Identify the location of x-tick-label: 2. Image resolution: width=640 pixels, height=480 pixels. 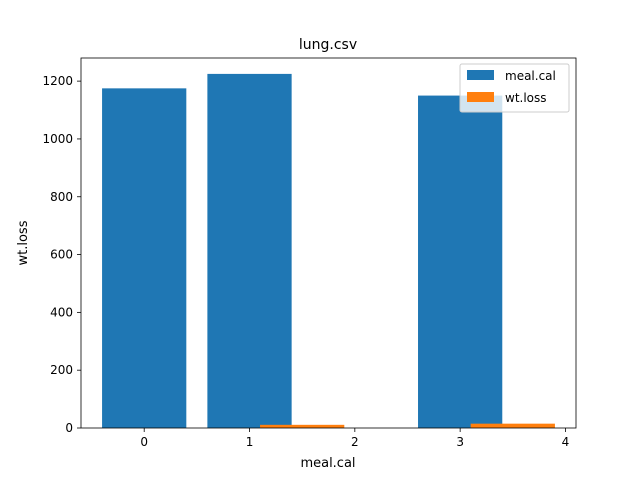
(355, 442).